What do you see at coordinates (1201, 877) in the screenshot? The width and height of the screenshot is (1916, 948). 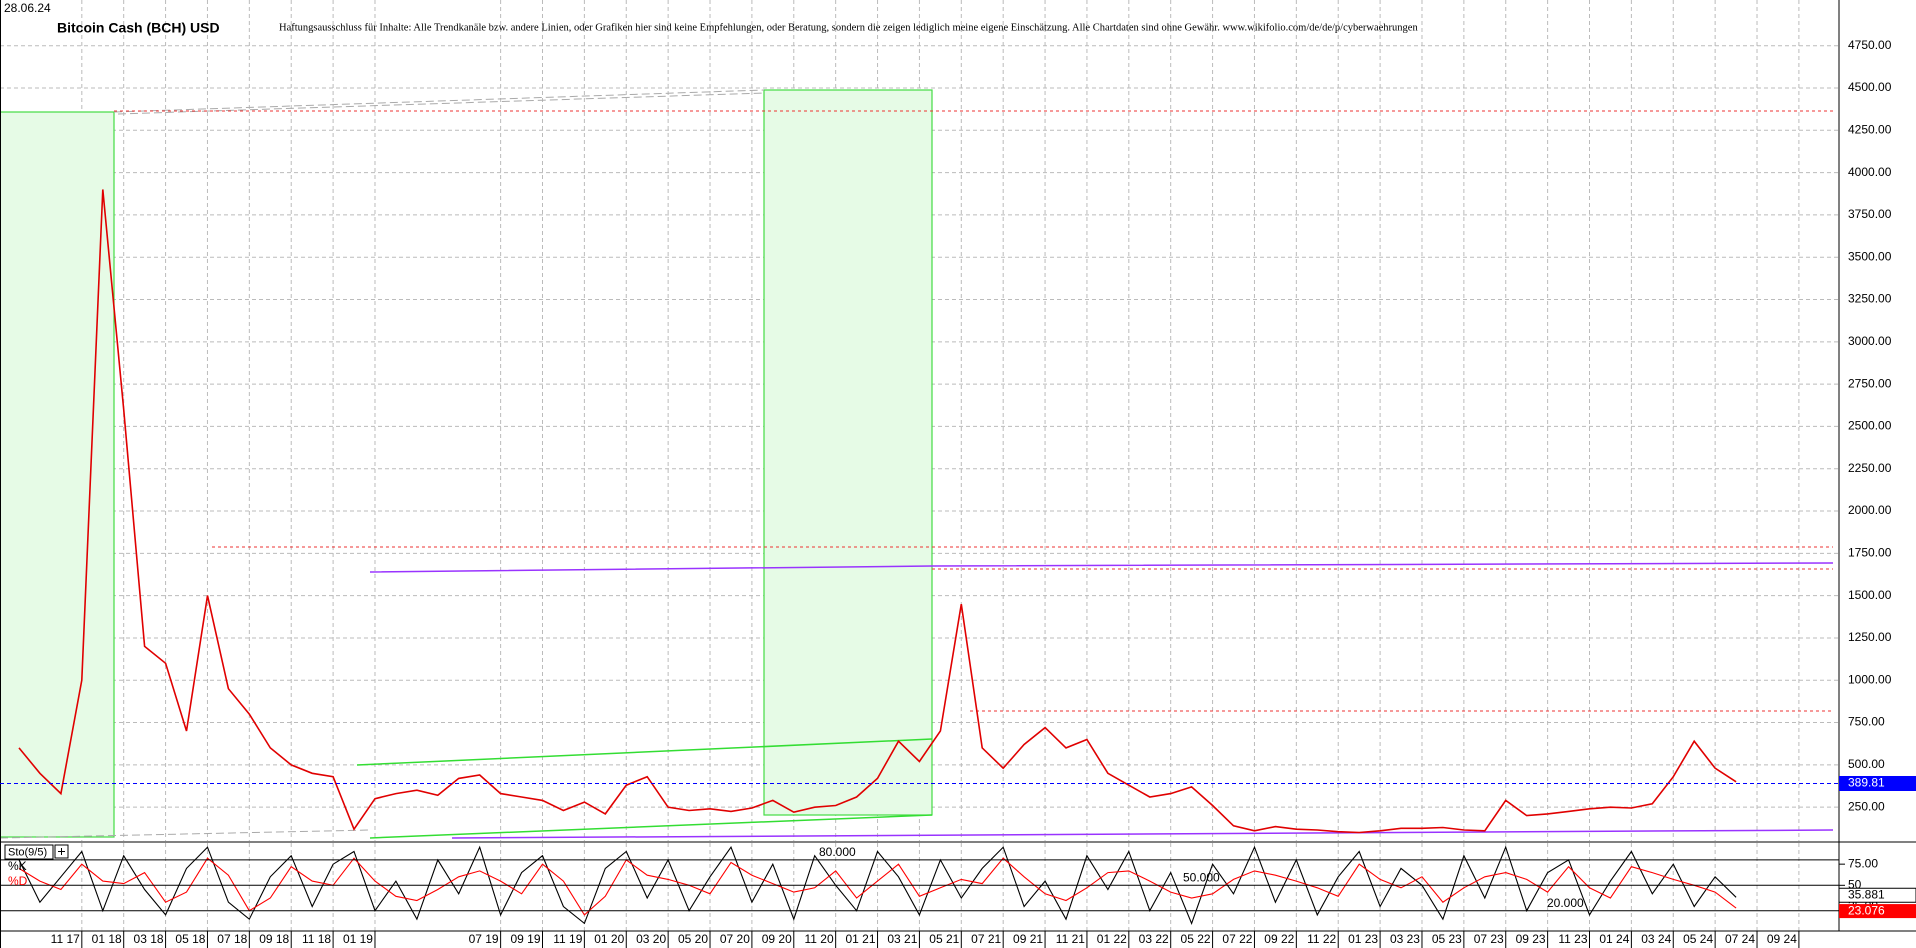 I see `level-label: 50.000` at bounding box center [1201, 877].